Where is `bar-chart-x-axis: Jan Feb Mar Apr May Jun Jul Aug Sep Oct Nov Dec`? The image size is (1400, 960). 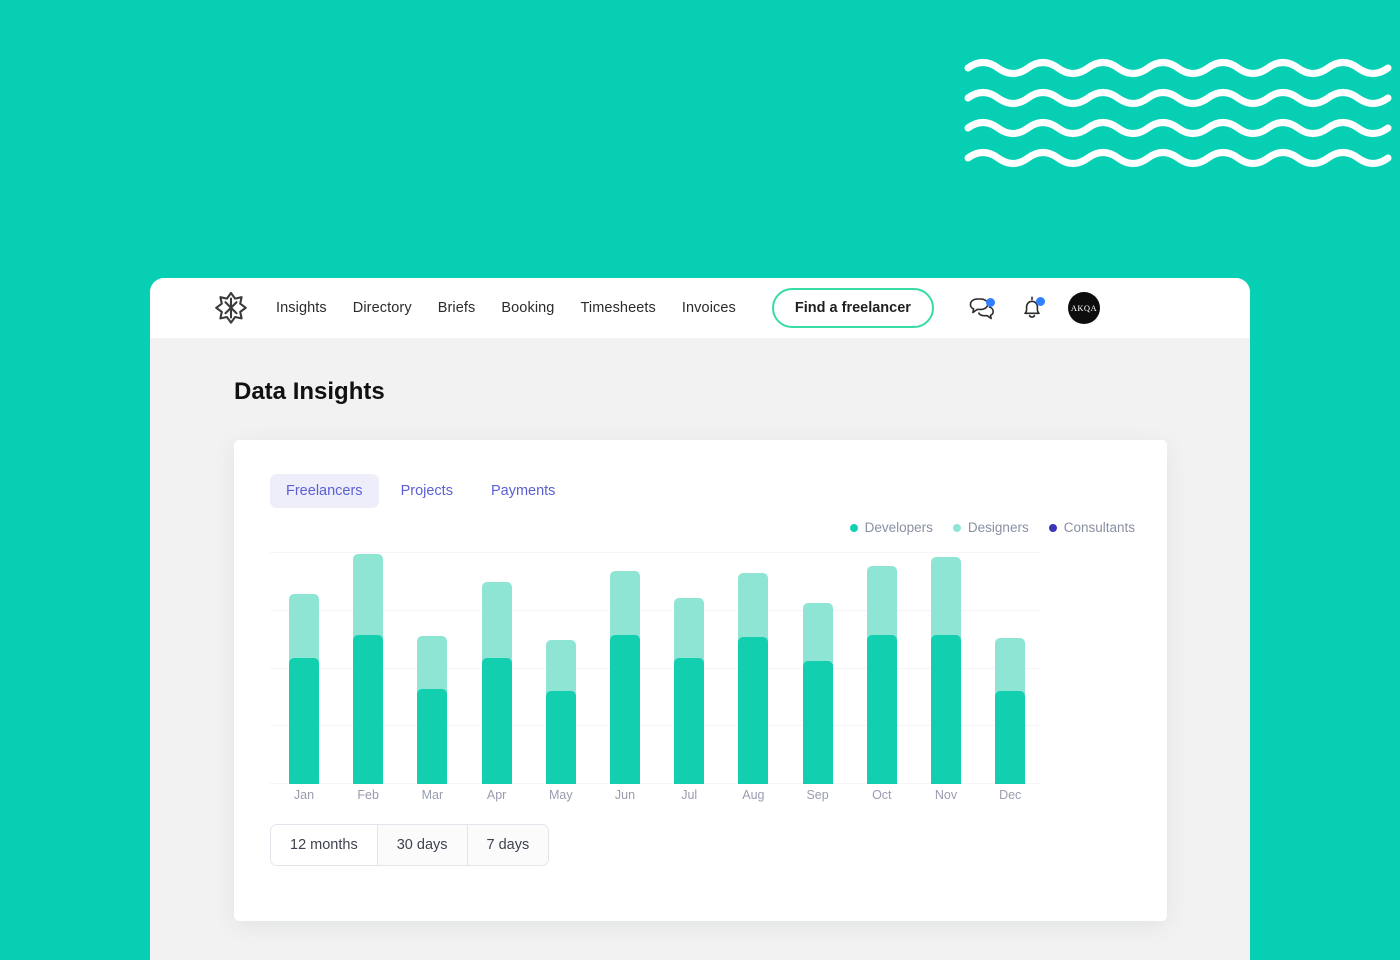
bar-chart-x-axis: Jan Feb Mar Apr May Jun Jul Aug Sep Oct Nov Dec is located at coordinates (655, 799).